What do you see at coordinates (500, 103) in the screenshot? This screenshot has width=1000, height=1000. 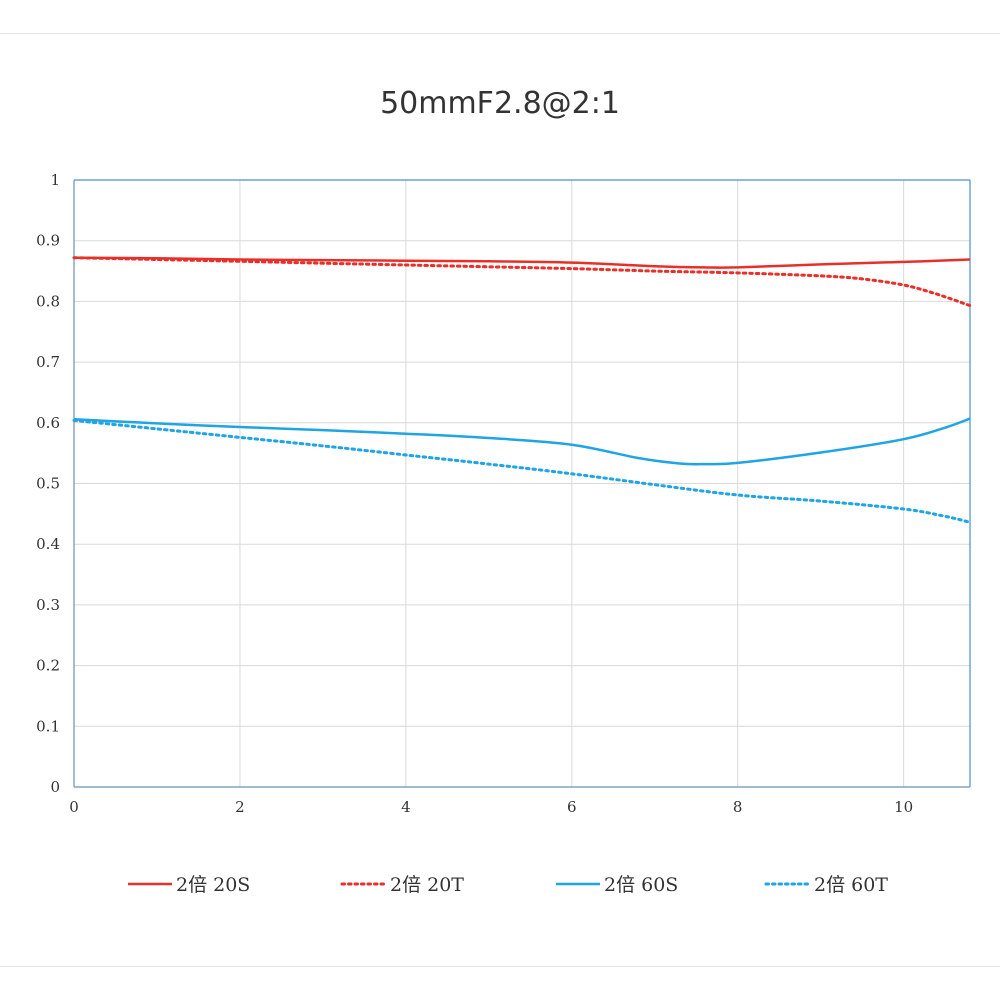 I see `chart-title: 50mmF2.8@2:1` at bounding box center [500, 103].